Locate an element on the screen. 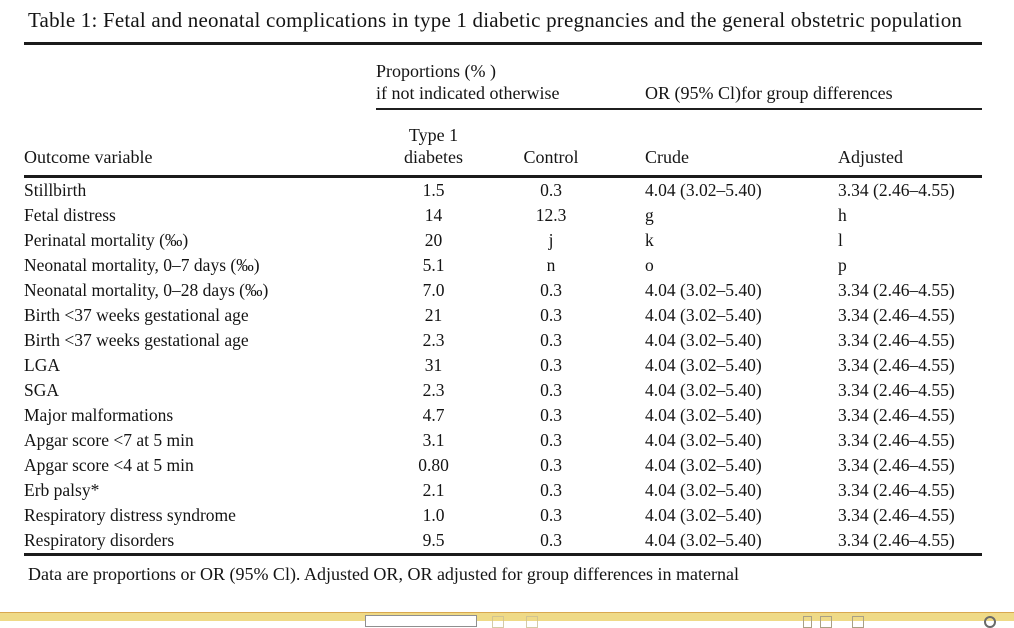 Image resolution: width=1014 pixels, height=628 pixels. cell-outcome: Apgar score <4 at 5 min is located at coordinates (109, 465).